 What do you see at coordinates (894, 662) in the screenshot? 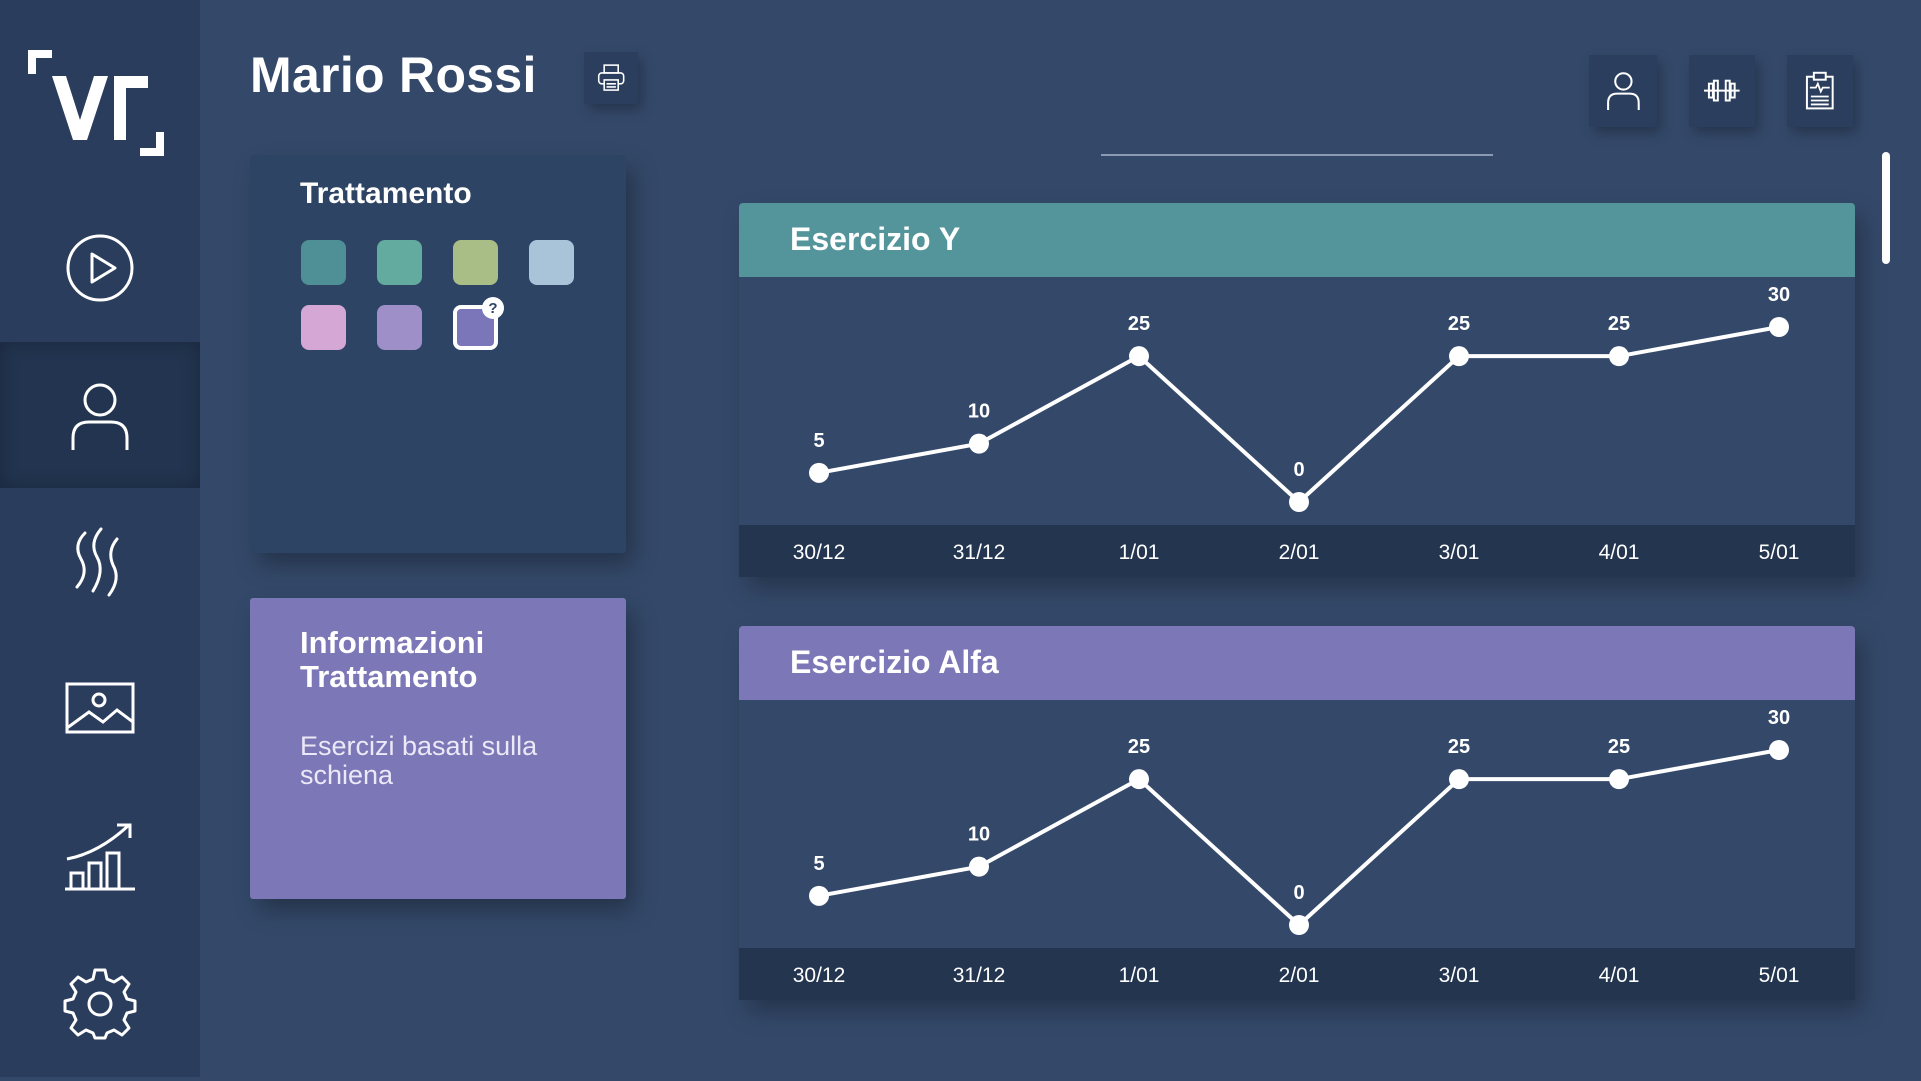
I see `chart-title: Esercizio Alfa` at bounding box center [894, 662].